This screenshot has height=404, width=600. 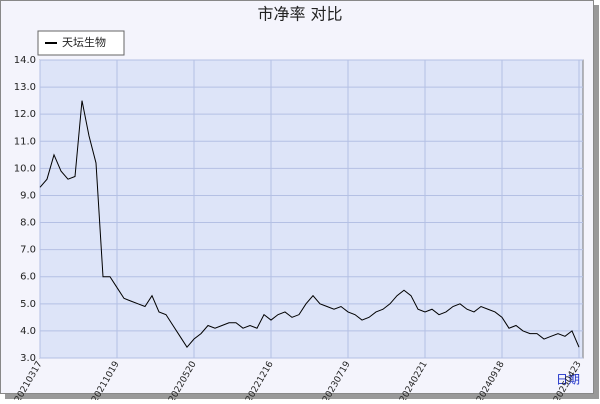 What do you see at coordinates (299, 14) in the screenshot?
I see `chart-title: 市净率 对比` at bounding box center [299, 14].